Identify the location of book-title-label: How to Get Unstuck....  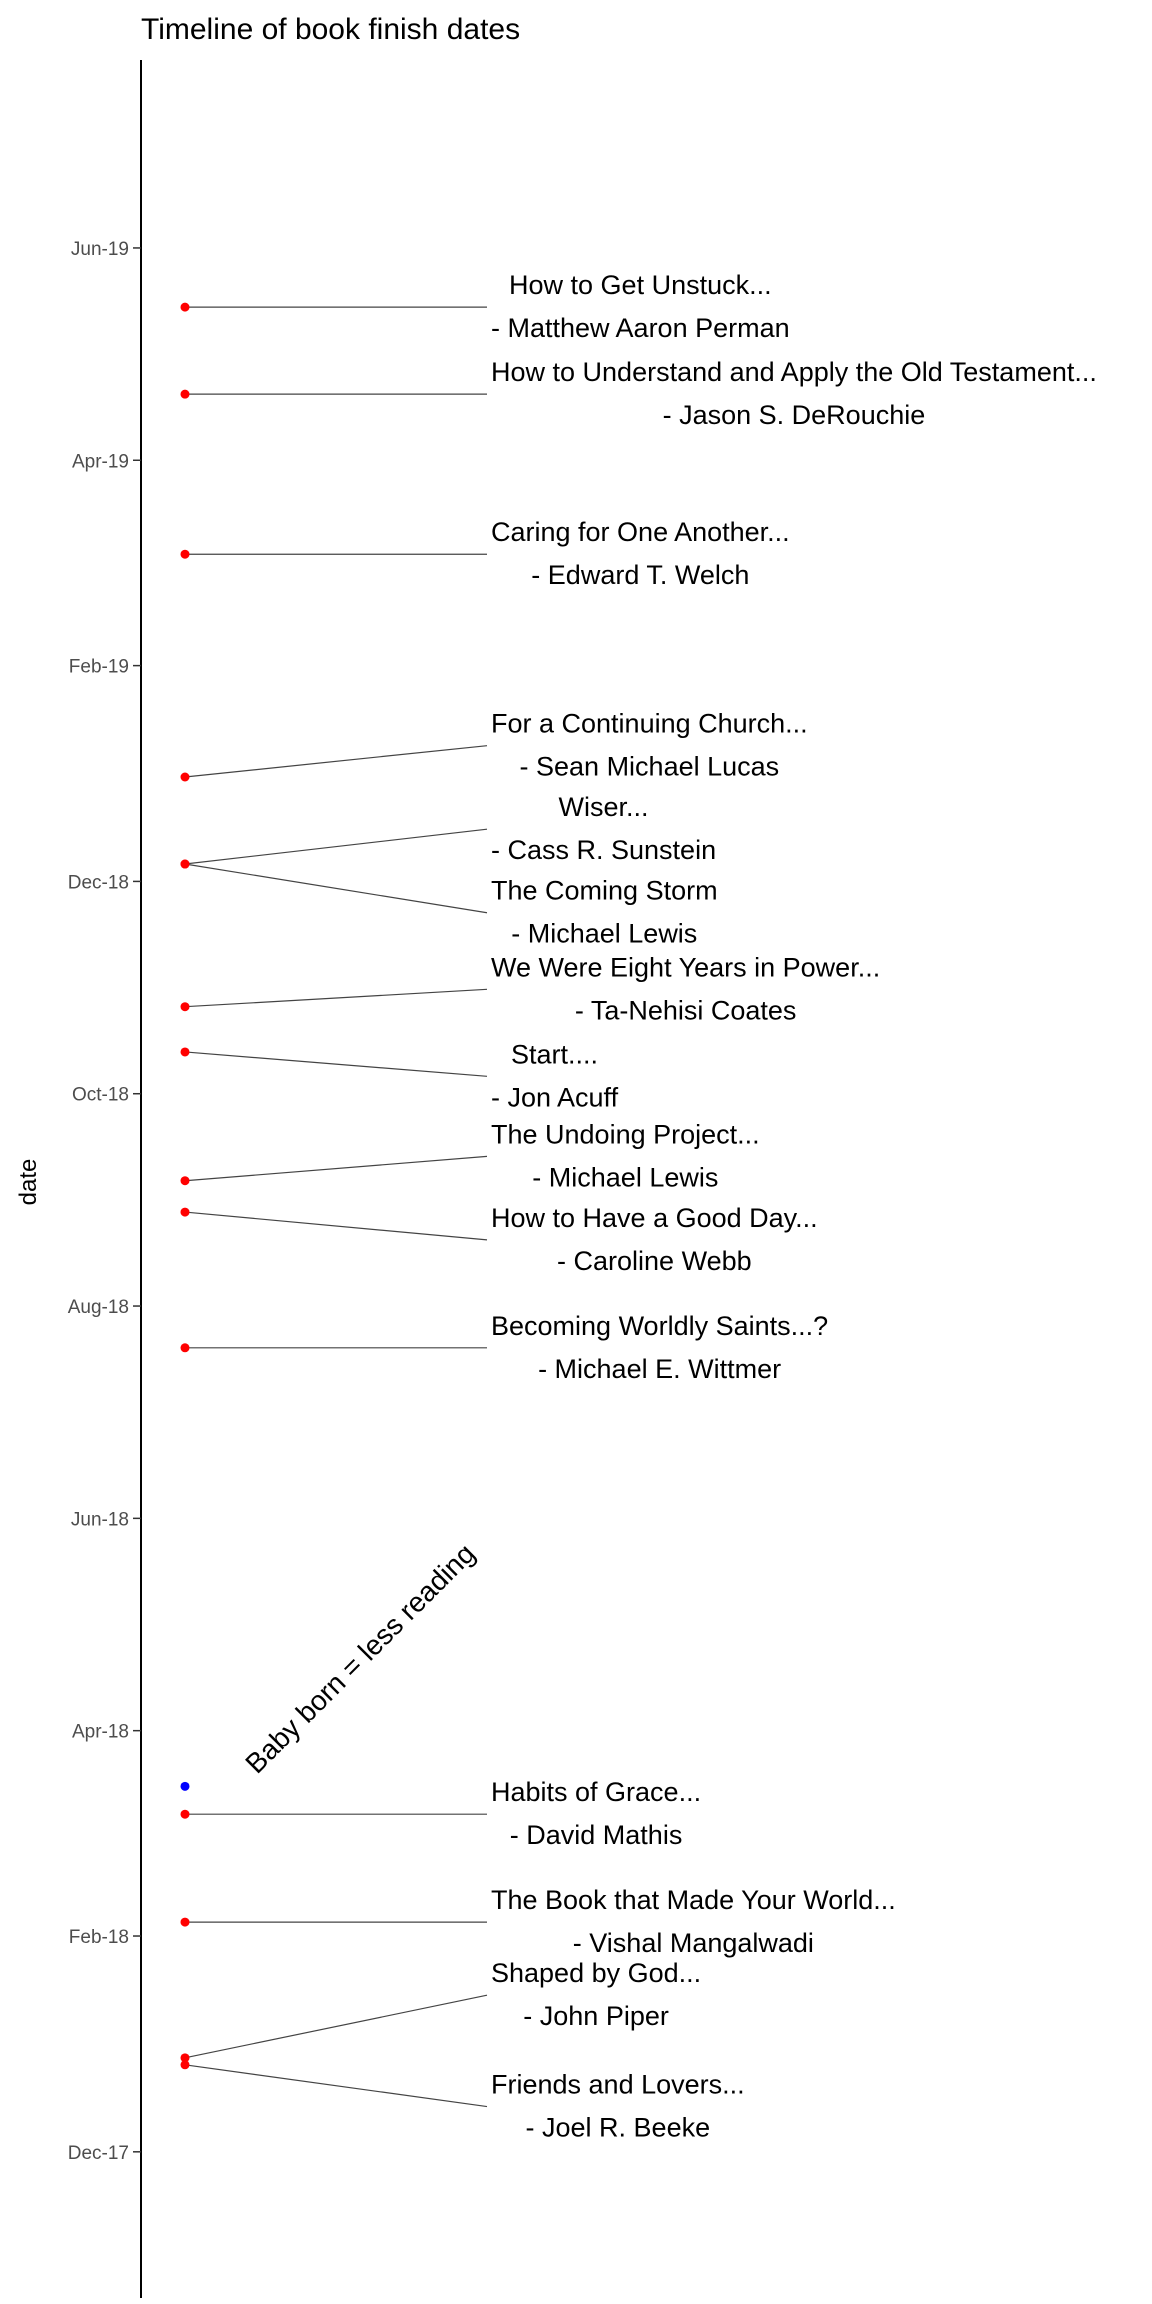
(640, 285).